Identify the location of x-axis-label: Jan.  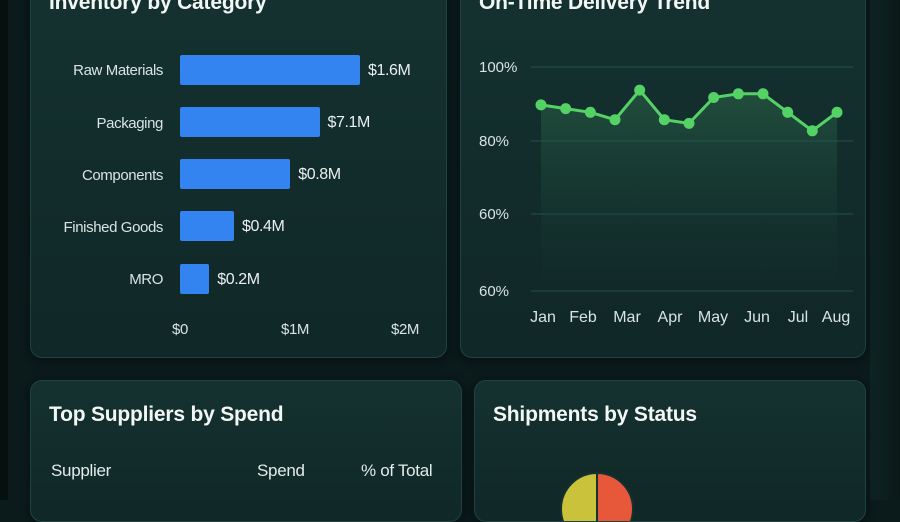
(543, 317).